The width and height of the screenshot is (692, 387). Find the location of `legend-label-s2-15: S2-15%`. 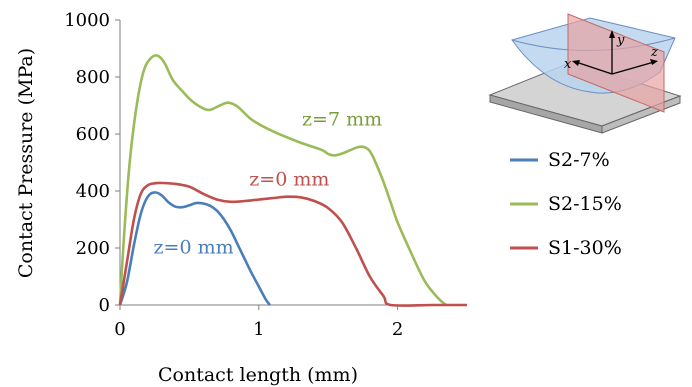

legend-label-s2-15: S2-15% is located at coordinates (585, 204).